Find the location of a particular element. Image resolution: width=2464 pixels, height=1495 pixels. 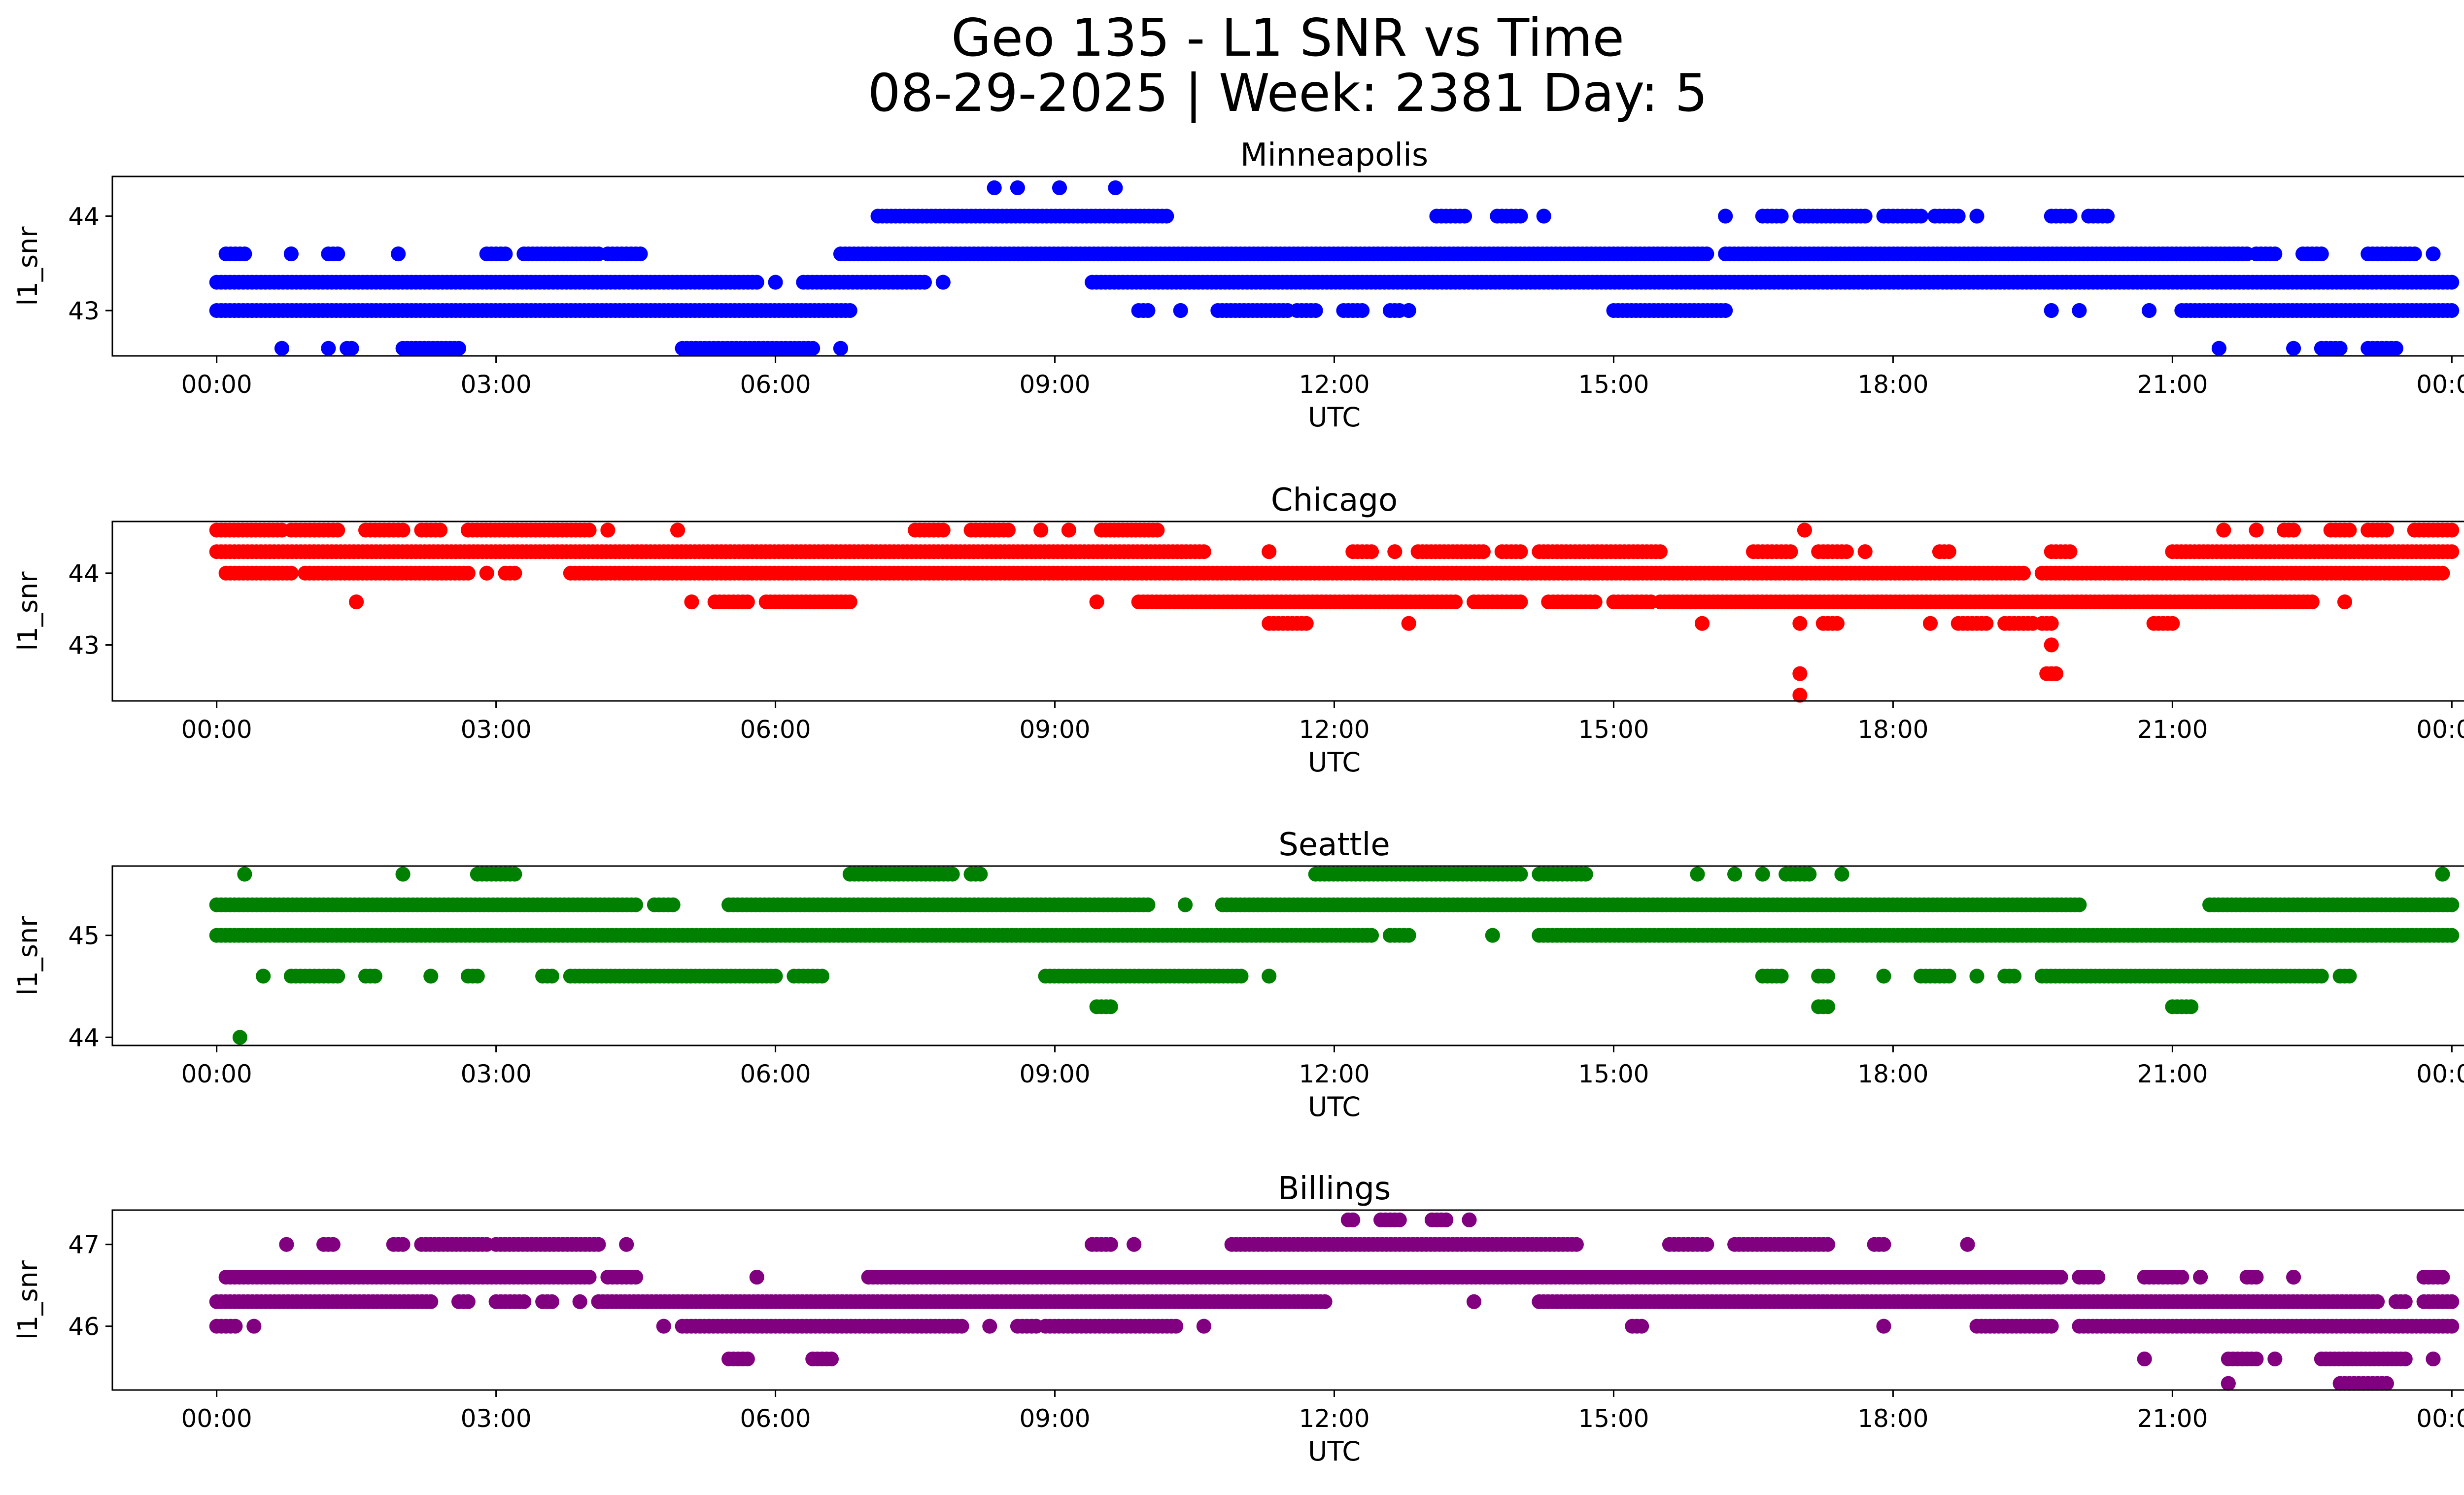

x-tick-label: 03:00 is located at coordinates (496, 1074).